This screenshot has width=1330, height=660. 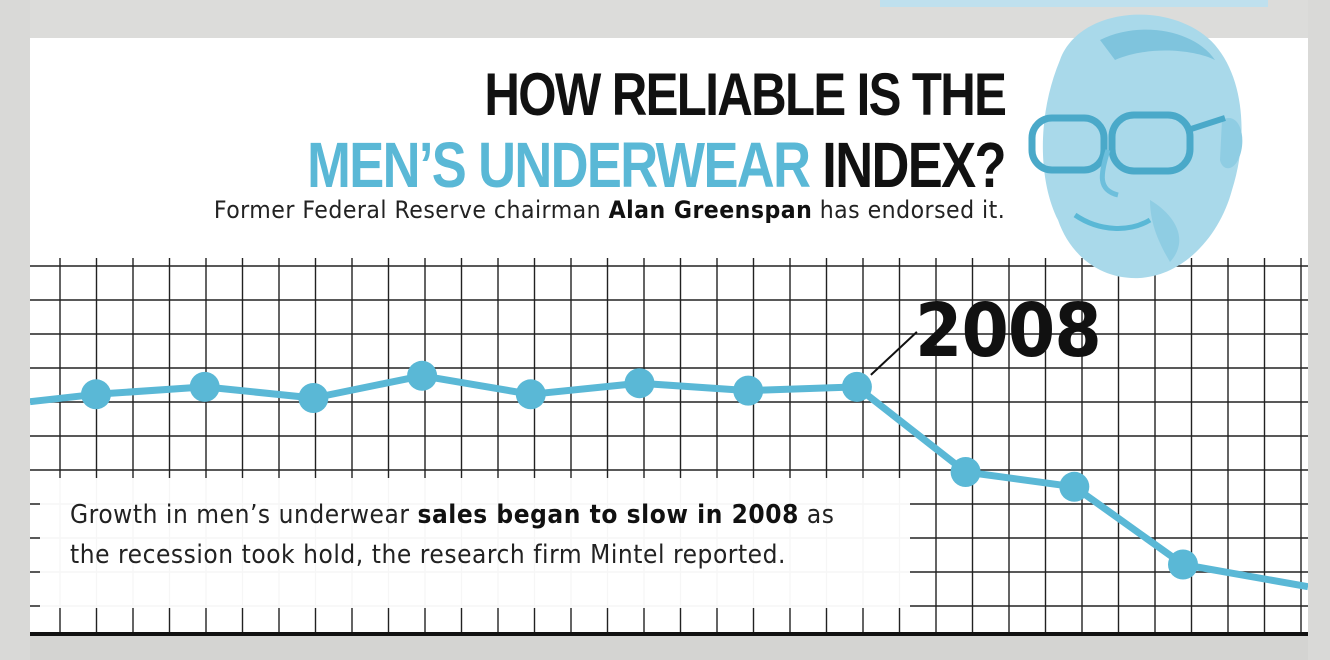 I want to click on annotation-line-1-post: as, so click(x=816, y=515).